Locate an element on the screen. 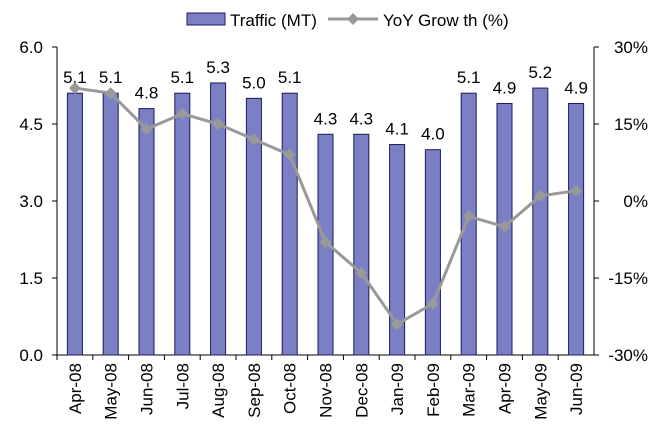 Image resolution: width=662 pixels, height=440 pixels. x-tick-label: Dec-08 is located at coordinates (361, 390).